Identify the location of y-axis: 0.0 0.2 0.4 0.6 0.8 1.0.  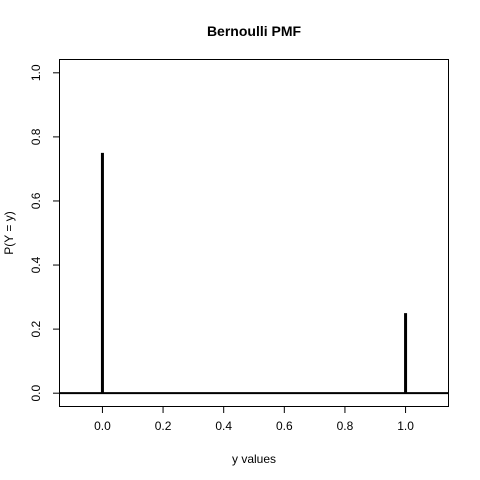
(44, 233).